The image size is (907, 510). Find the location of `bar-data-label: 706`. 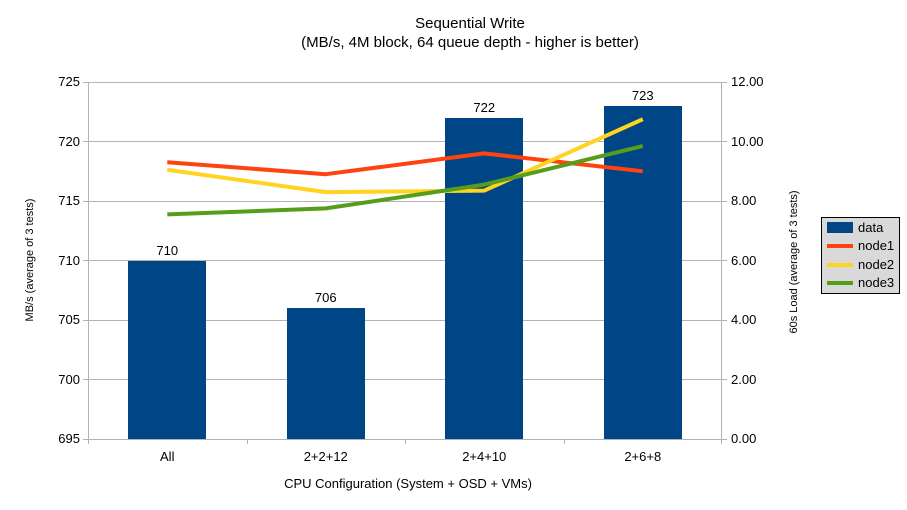

bar-data-label: 706 is located at coordinates (325, 298).